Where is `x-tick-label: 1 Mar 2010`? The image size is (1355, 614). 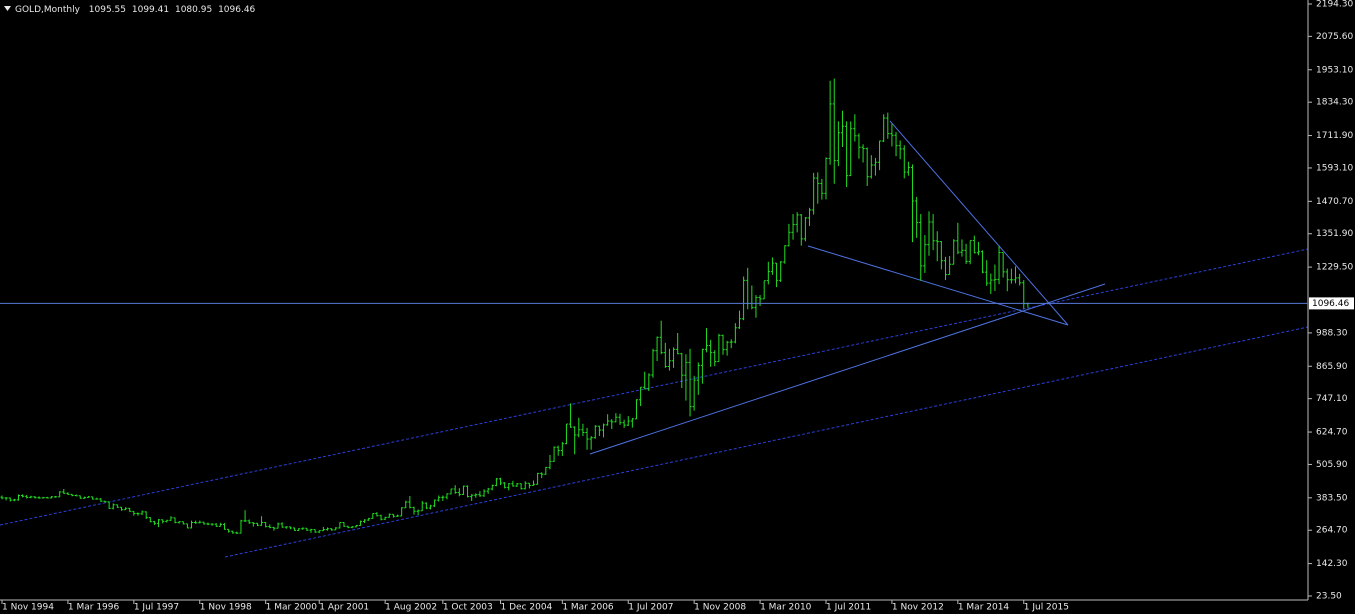 x-tick-label: 1 Mar 2010 is located at coordinates (786, 608).